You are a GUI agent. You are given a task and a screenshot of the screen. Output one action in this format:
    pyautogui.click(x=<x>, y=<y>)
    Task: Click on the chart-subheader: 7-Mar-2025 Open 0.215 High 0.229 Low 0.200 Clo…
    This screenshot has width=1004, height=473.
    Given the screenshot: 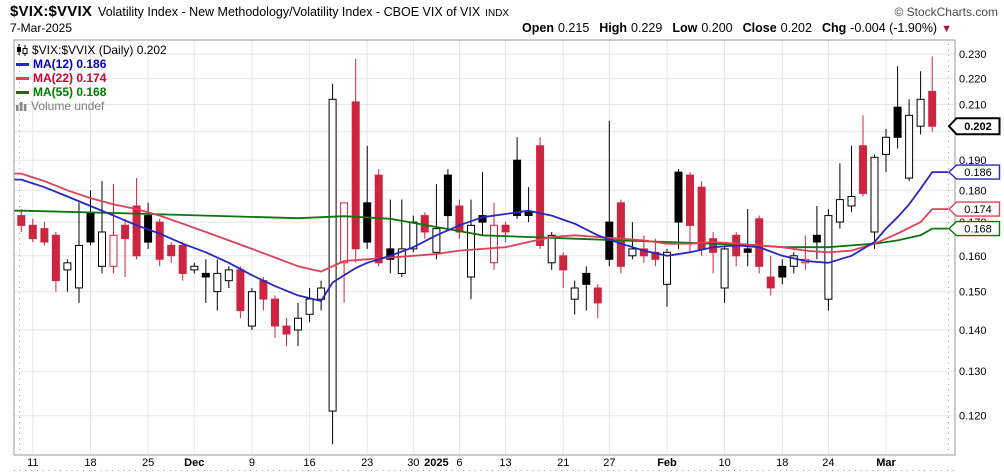 What is the action you would take?
    pyautogui.click(x=481, y=28)
    